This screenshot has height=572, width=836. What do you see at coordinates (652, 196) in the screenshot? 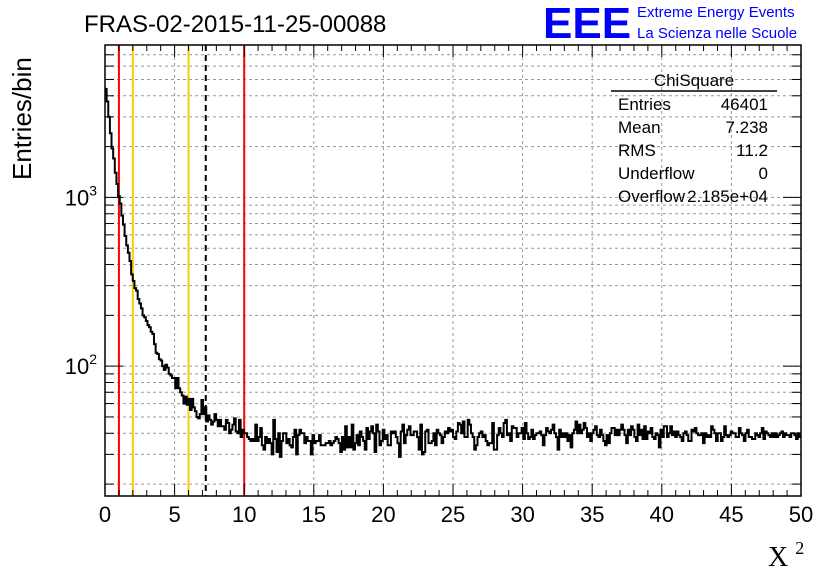
I see `stats-label-overflow: Overflow` at bounding box center [652, 196].